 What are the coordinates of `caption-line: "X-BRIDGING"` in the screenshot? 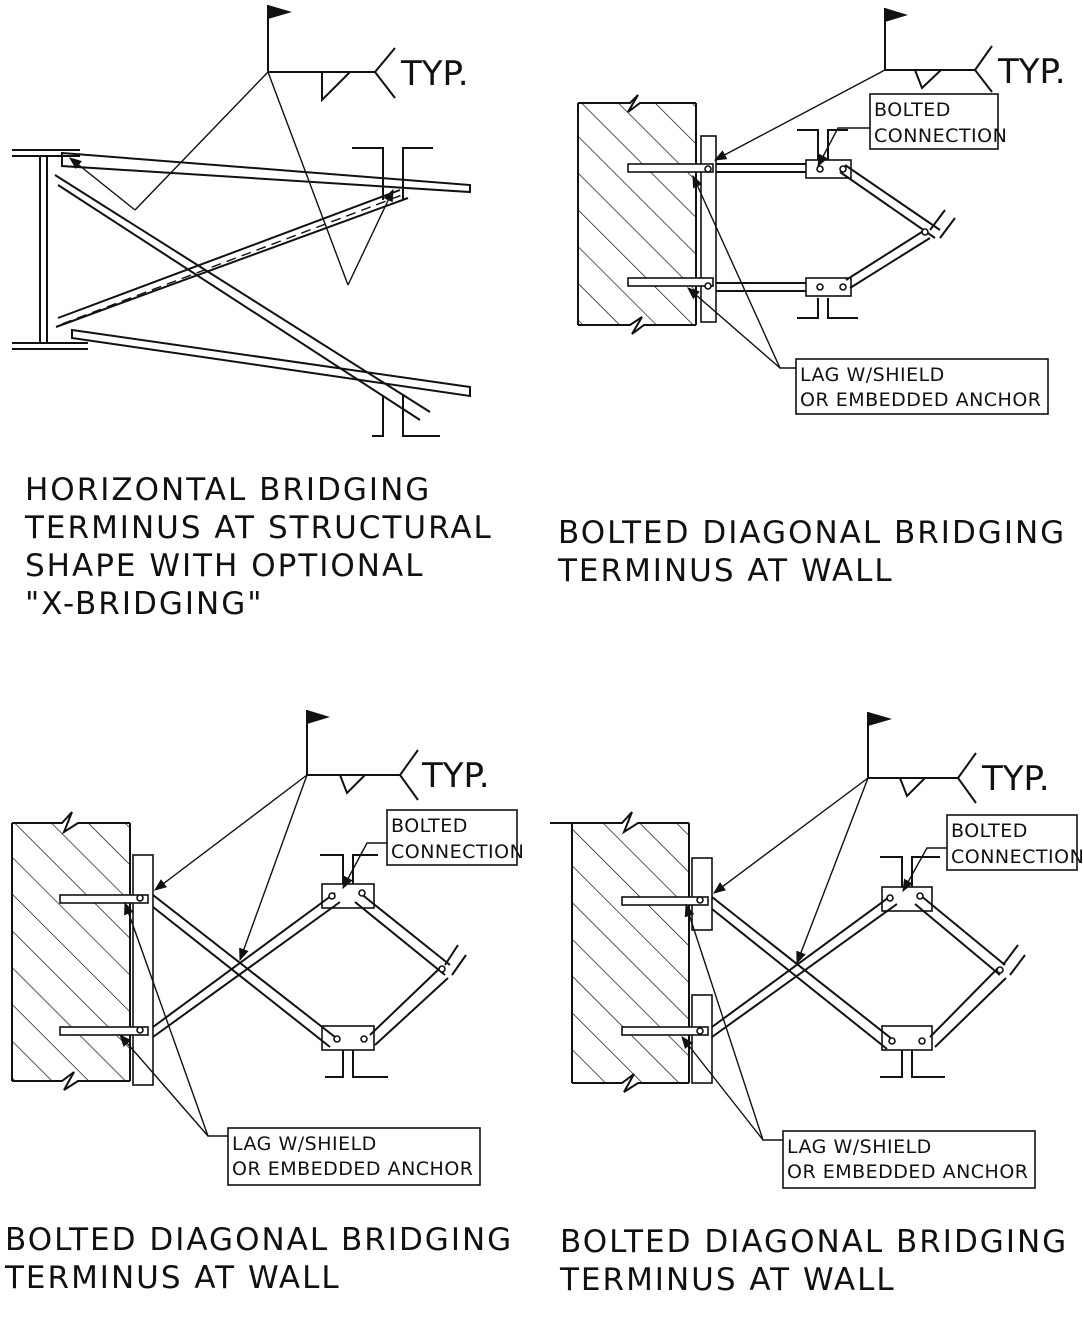 It's located at (144, 604).